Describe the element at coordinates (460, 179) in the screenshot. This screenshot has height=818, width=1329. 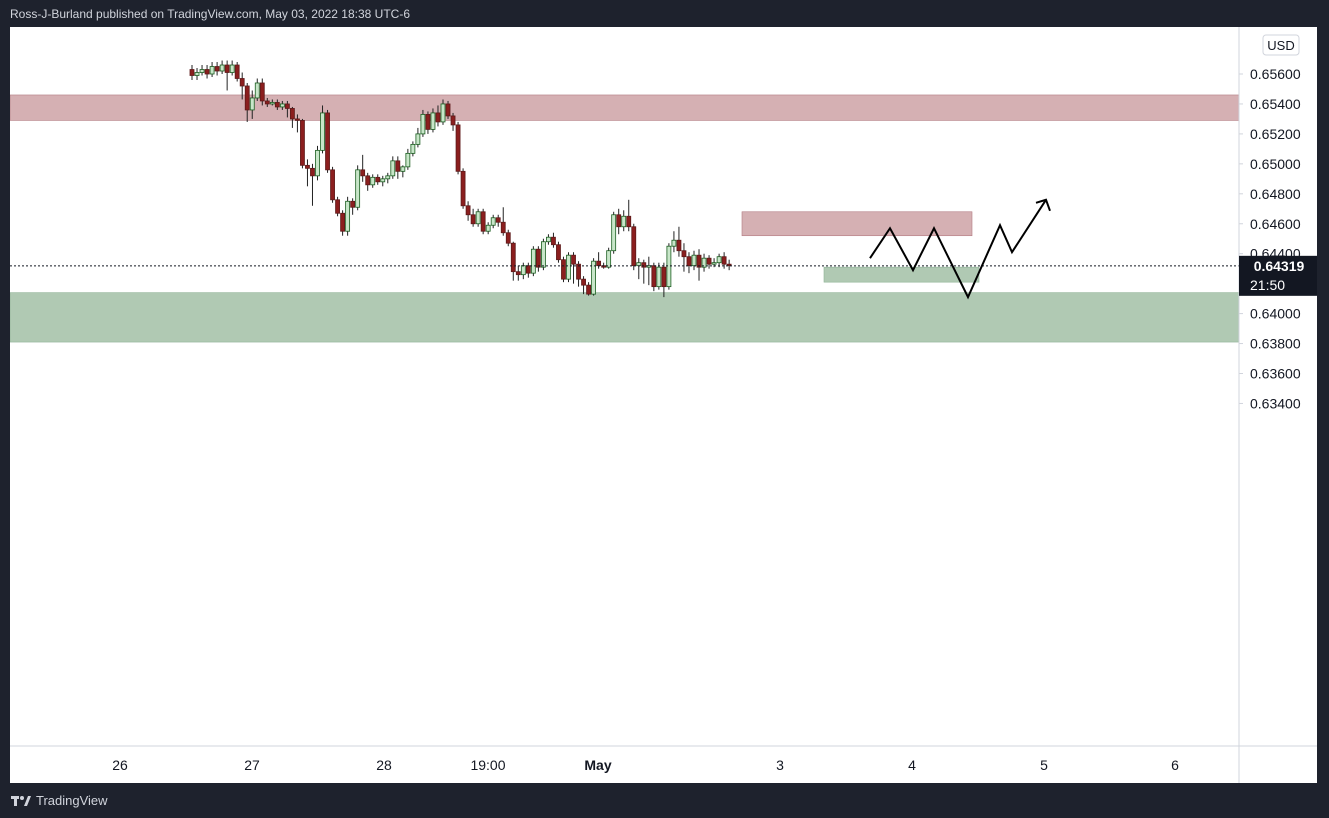
I see `candles-layer` at that location.